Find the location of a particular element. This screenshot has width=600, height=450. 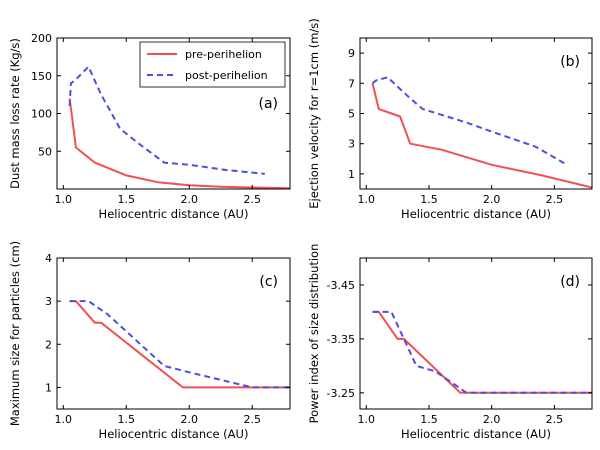

legend: pre-perihelion post-perihelion is located at coordinates (212, 64).